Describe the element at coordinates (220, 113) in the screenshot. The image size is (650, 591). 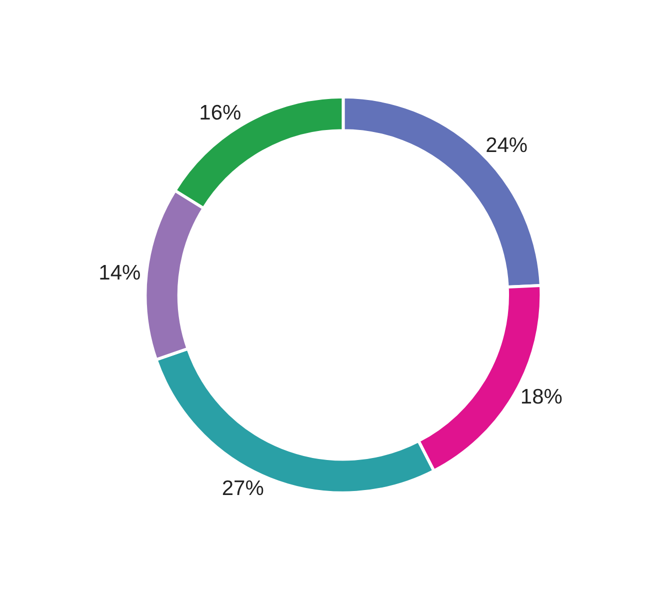
I see `data-label: 16%` at that location.